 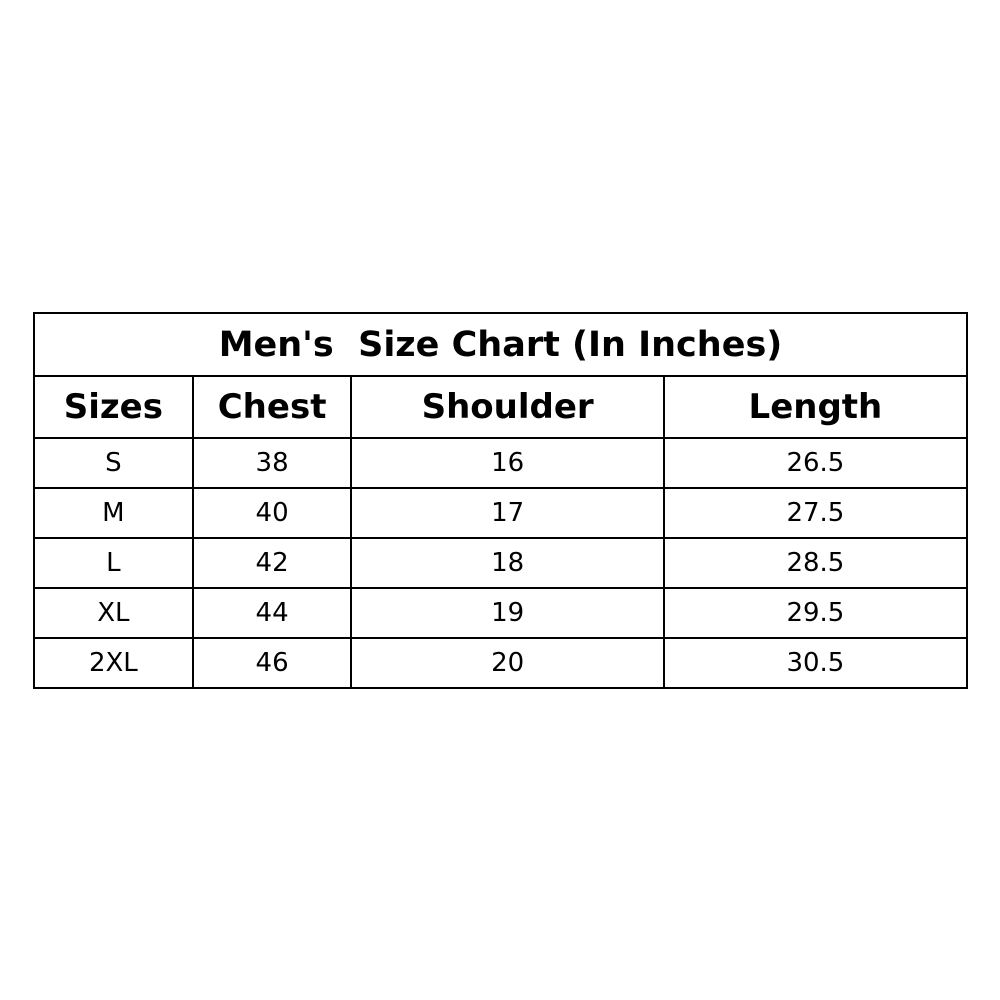 I want to click on cell-chest: 42, so click(x=272, y=563).